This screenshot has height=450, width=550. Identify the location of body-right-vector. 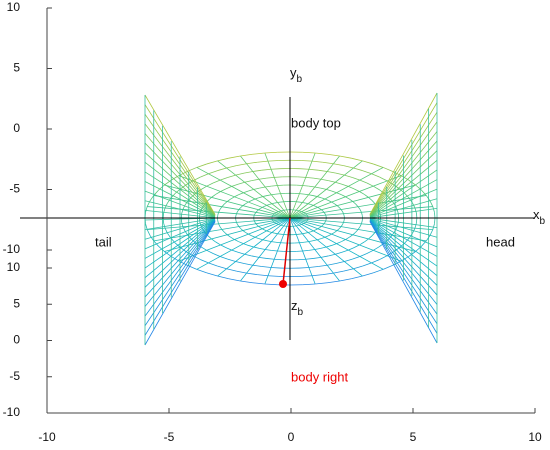
(286, 251).